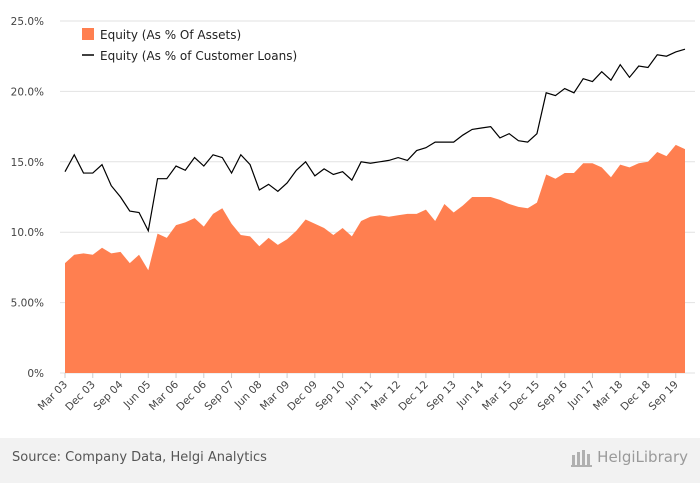 The height and width of the screenshot is (483, 700). What do you see at coordinates (27, 92) in the screenshot?
I see `y-tick-label: 20.0%` at bounding box center [27, 92].